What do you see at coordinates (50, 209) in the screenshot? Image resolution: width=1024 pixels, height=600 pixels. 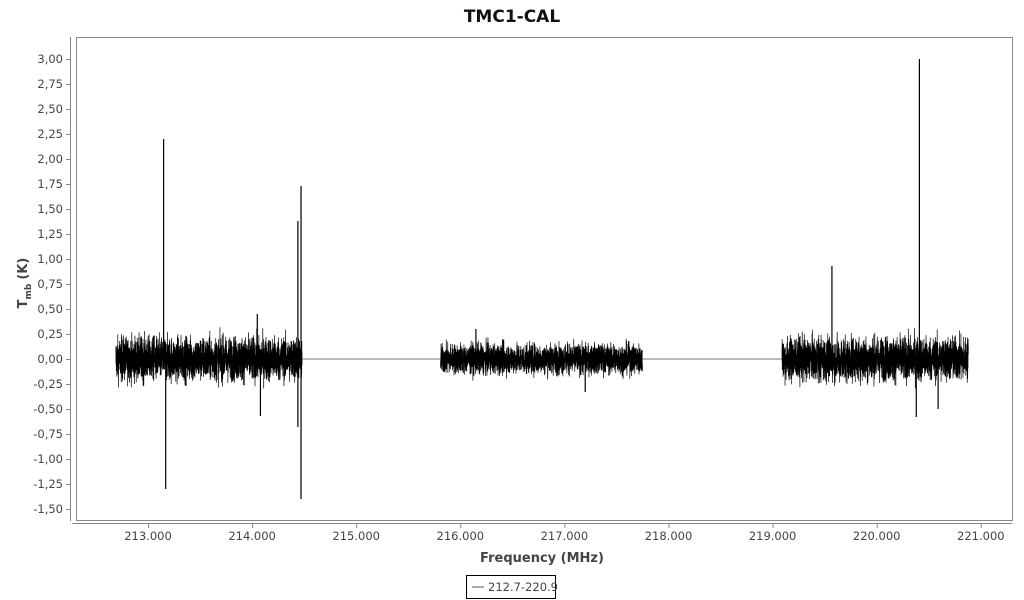 I see `y-tick-label: 1,50` at bounding box center [50, 209].